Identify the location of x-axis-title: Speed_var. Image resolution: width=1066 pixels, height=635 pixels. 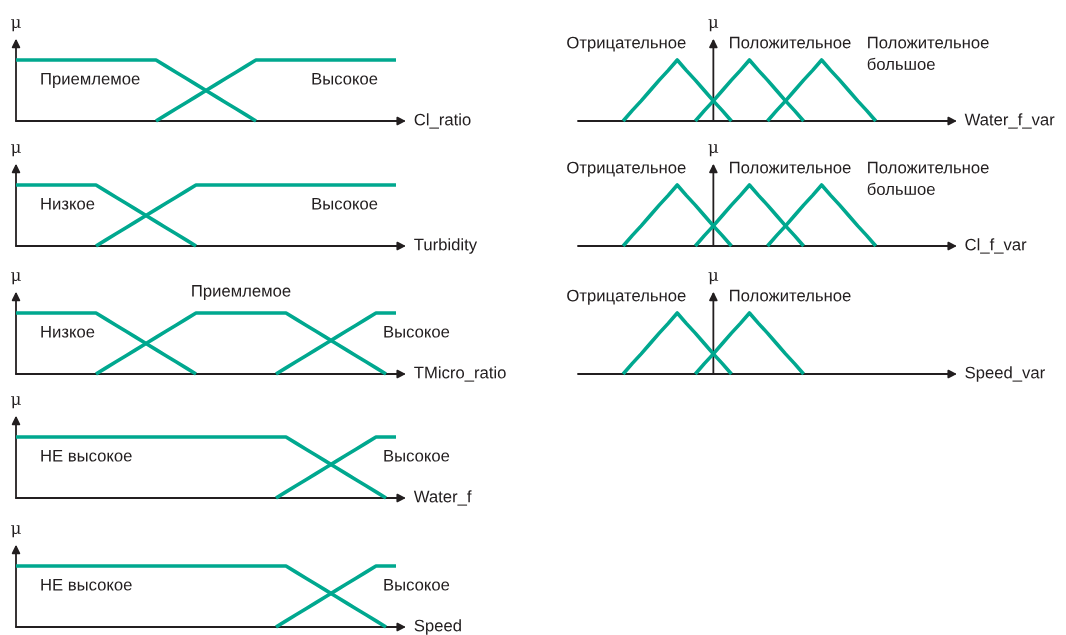
(1005, 374).